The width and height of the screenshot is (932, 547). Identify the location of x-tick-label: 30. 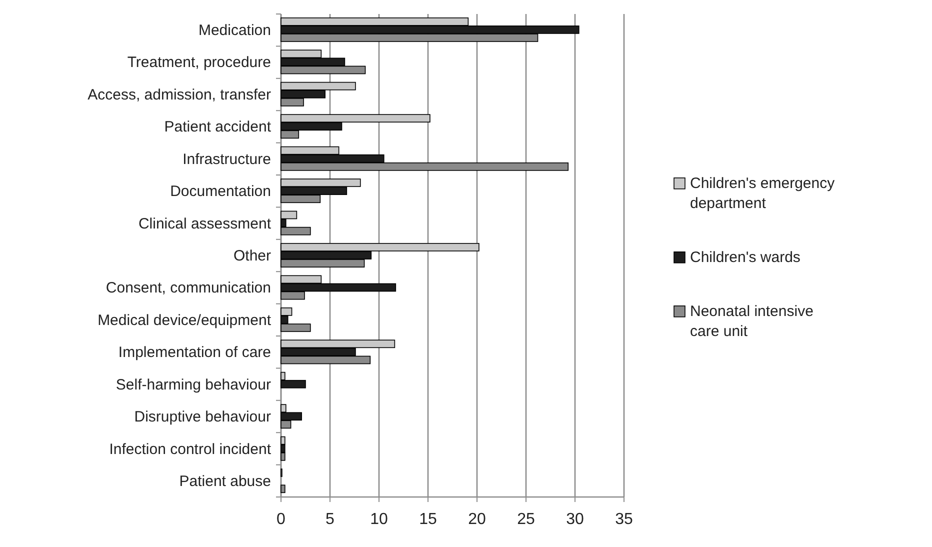
(575, 519).